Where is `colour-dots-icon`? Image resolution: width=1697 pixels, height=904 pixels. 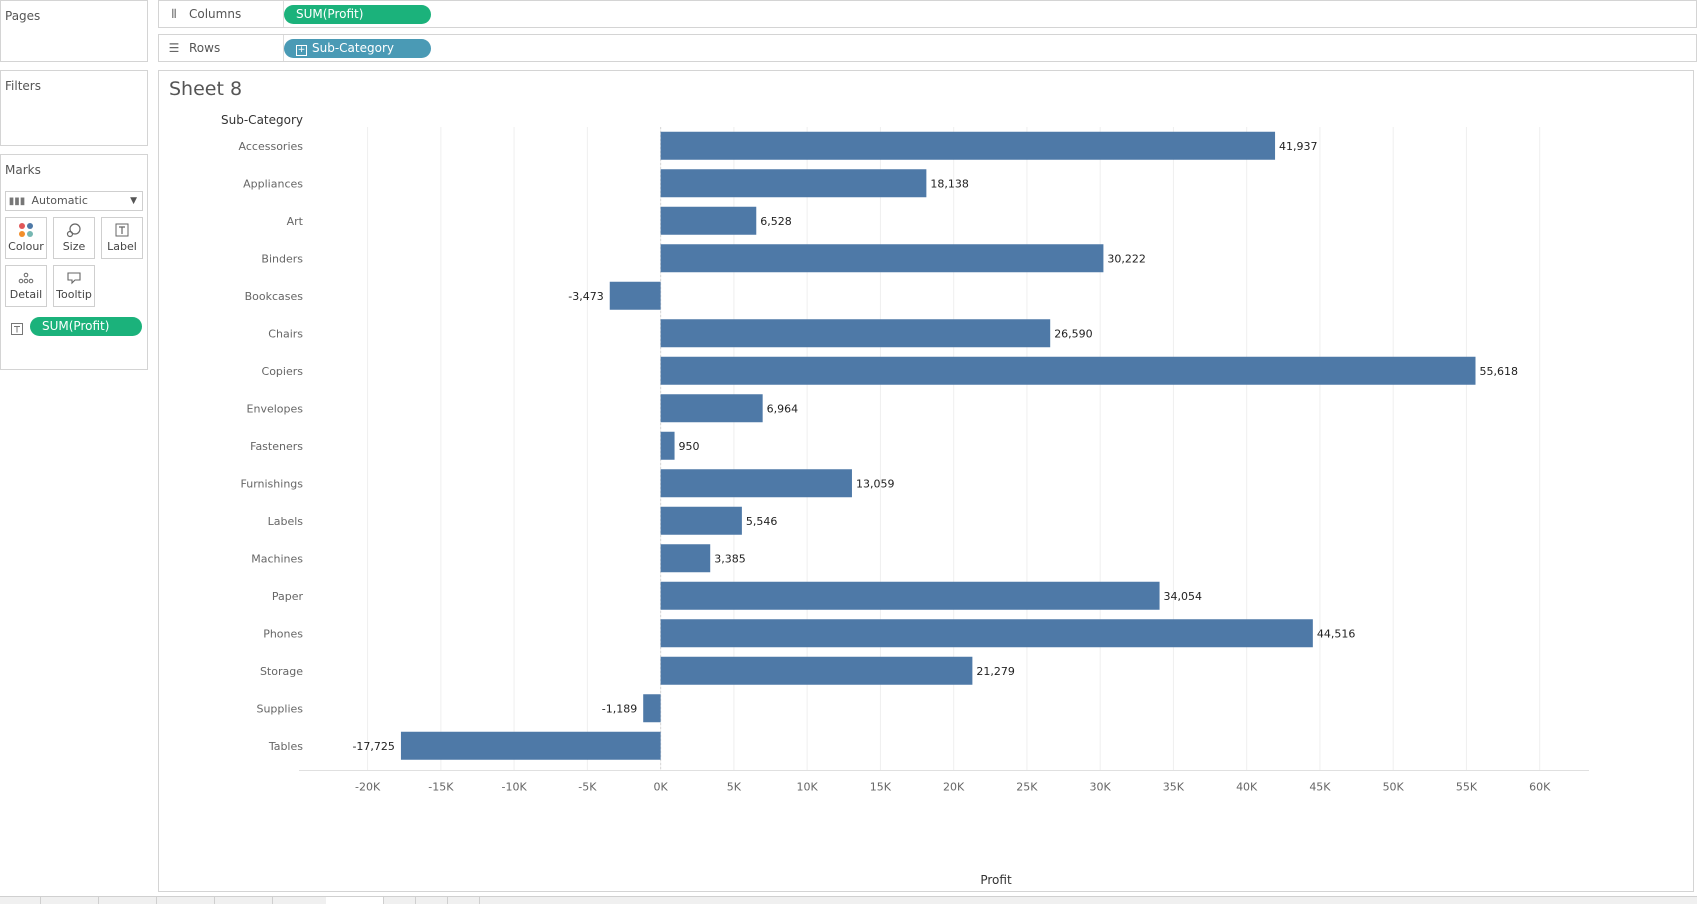 colour-dots-icon is located at coordinates (26, 229).